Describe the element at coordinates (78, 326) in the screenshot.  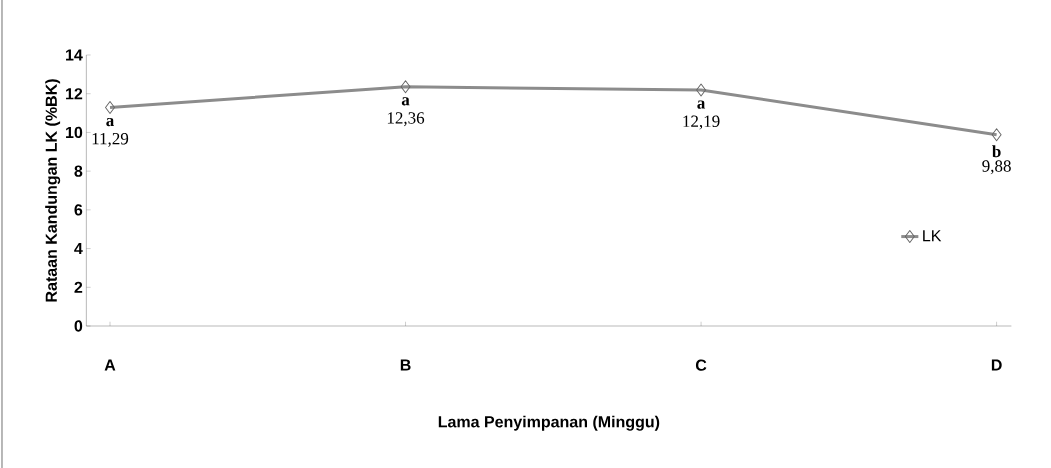
I see `y-tick-label: 0` at that location.